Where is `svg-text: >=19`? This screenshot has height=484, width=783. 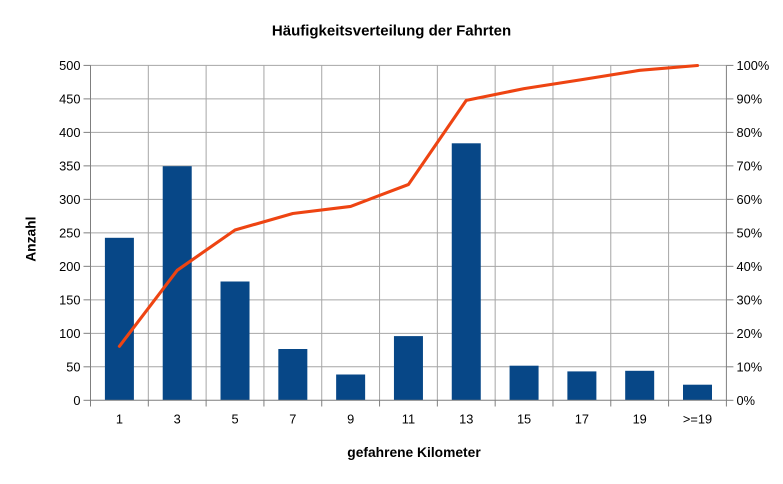
svg-text: >=19 is located at coordinates (697, 418).